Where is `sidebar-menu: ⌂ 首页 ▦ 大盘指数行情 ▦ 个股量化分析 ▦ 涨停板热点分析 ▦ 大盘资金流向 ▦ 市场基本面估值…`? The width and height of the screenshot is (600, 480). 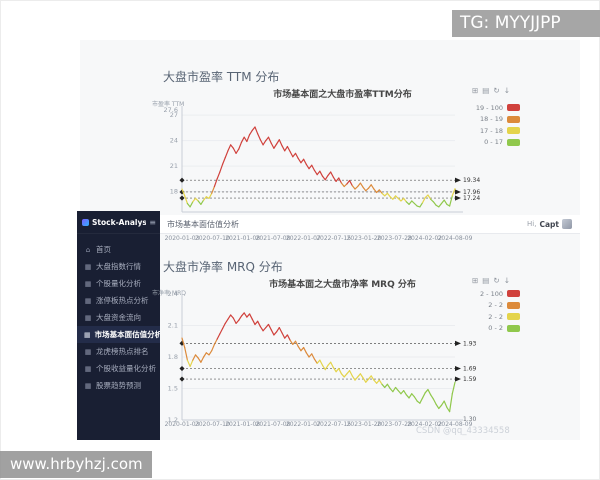 sidebar-menu: ⌂ 首页 ▦ 大盘指数行情 ▦ 个股量化分析 ▦ 涨停板热点分析 ▦ 大盘资金流向 ▦ 市场基本面估值… is located at coordinates (118, 314).